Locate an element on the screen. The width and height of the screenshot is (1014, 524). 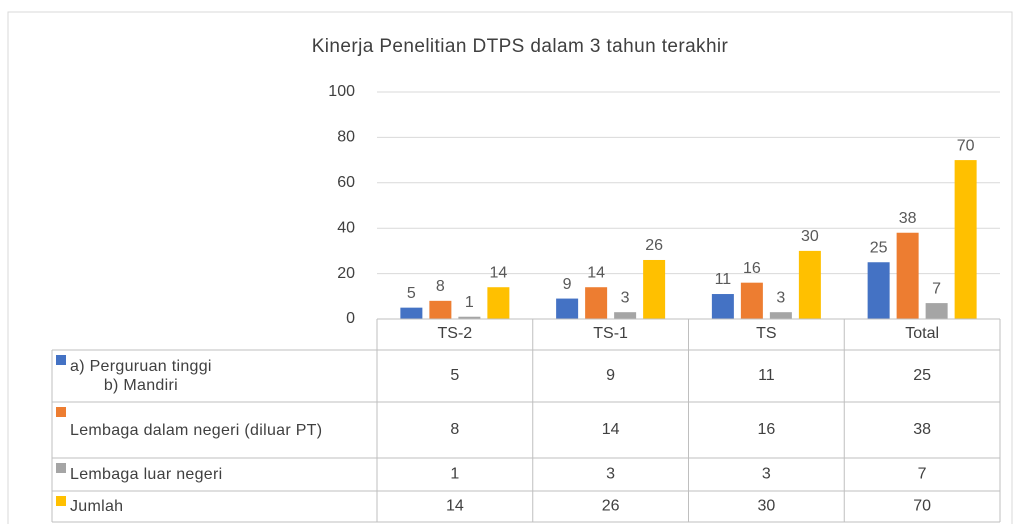
data-label: 9 is located at coordinates (567, 284).